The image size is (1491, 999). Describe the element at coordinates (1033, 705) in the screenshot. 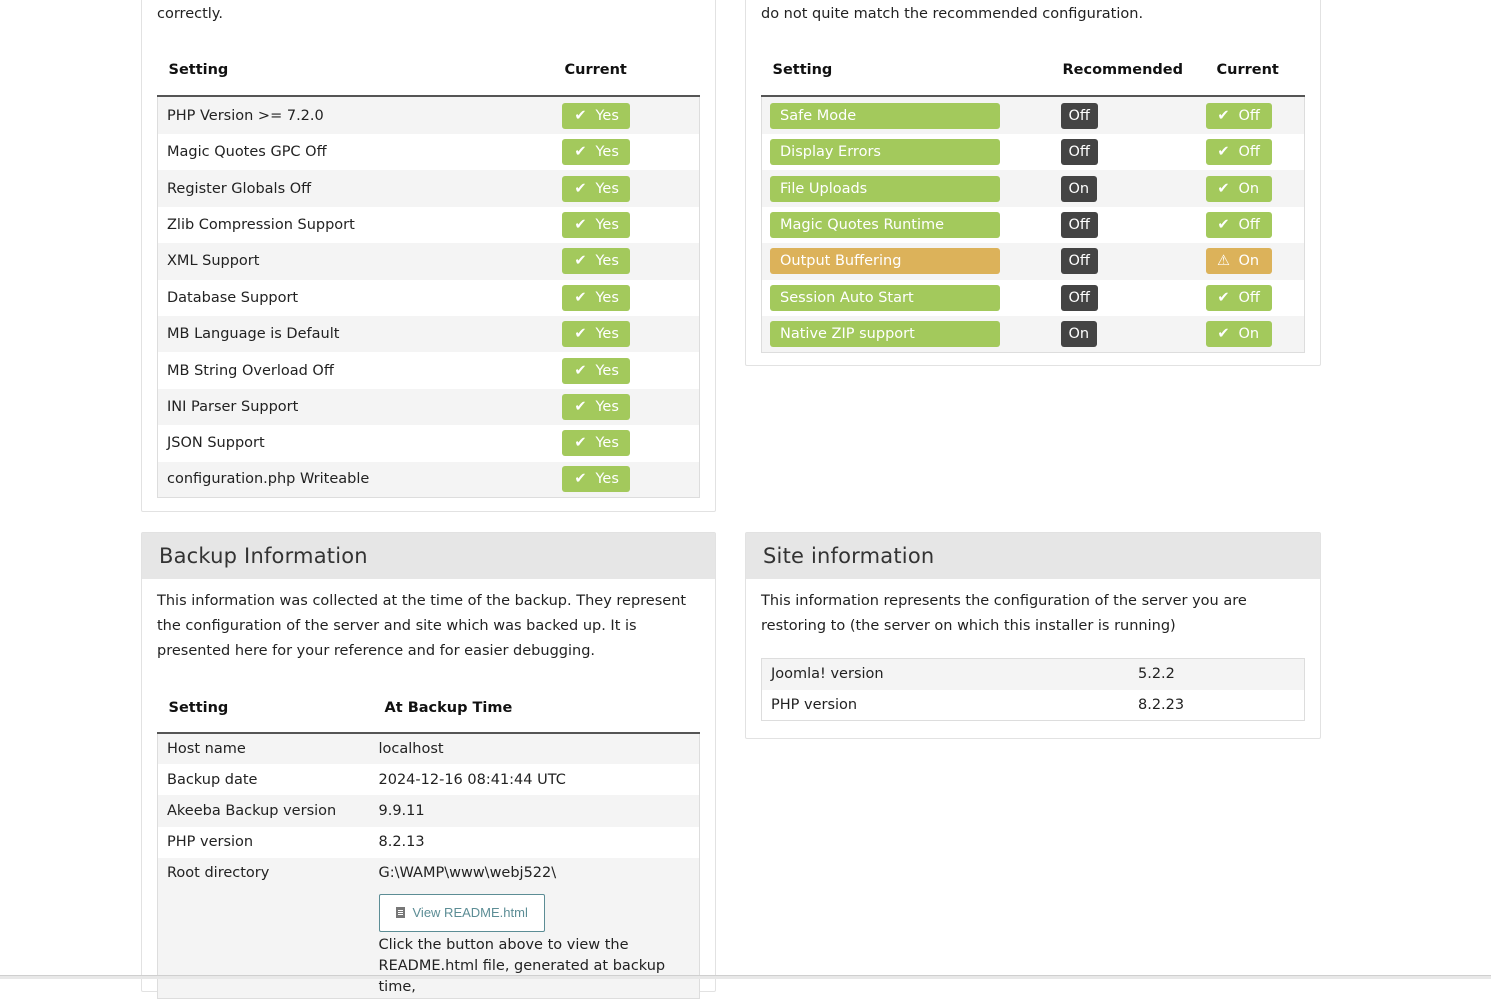

I see `table-row: PHP version 8.2.23` at that location.